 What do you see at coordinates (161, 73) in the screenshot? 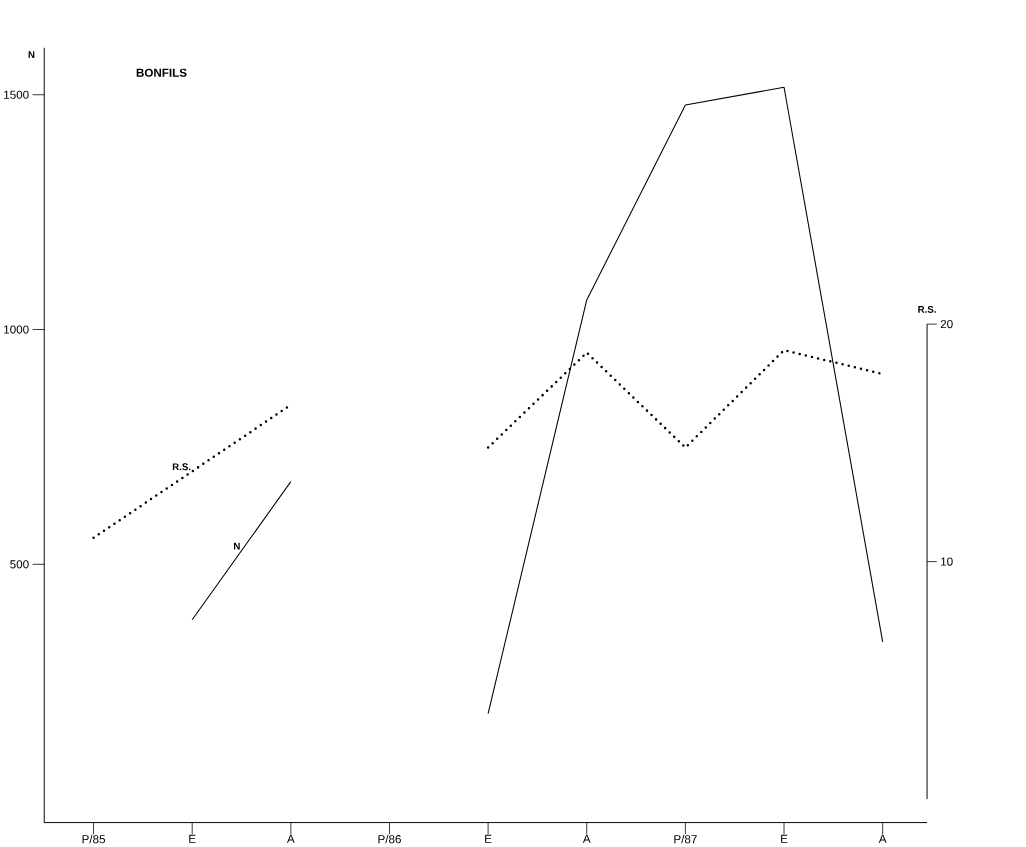
I see `text: BONFILS` at bounding box center [161, 73].